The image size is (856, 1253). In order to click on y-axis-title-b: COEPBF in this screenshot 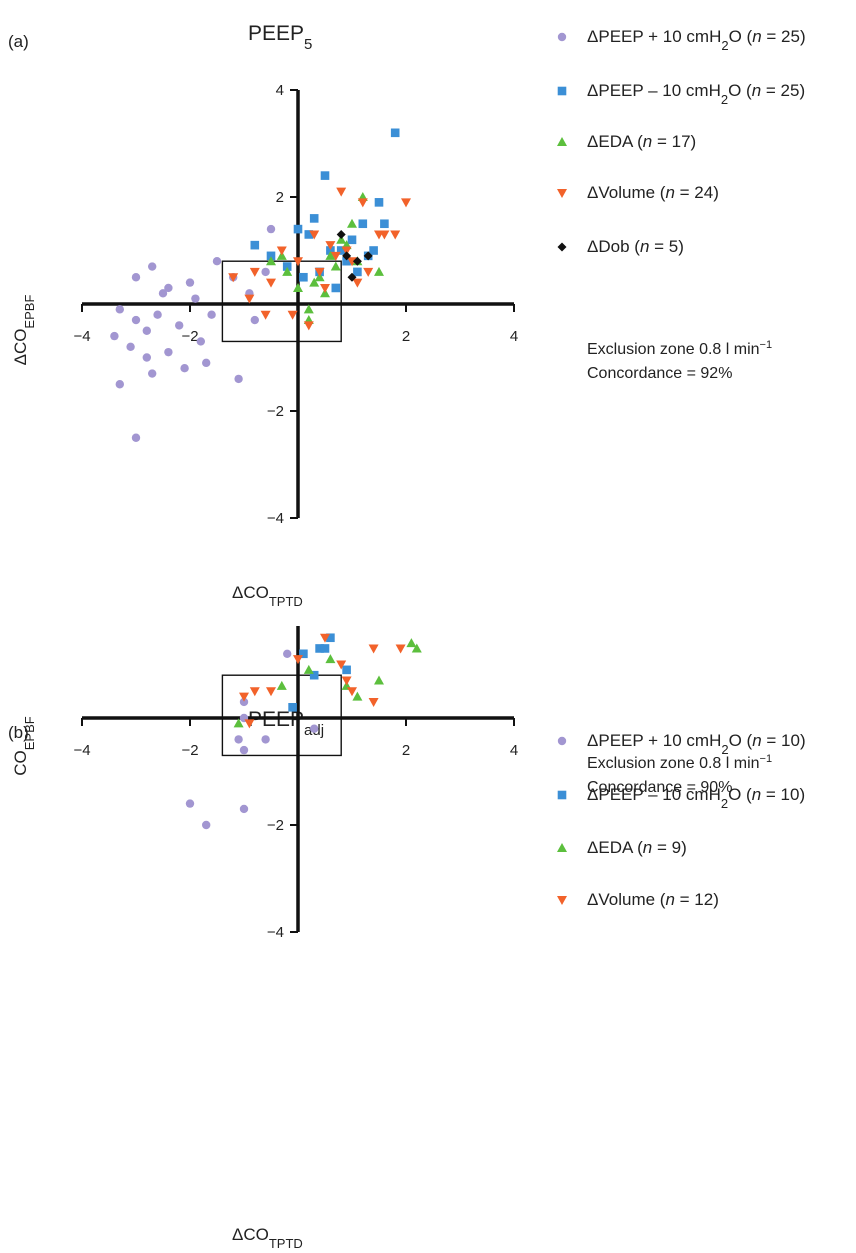, I will do `click(24, 746)`.